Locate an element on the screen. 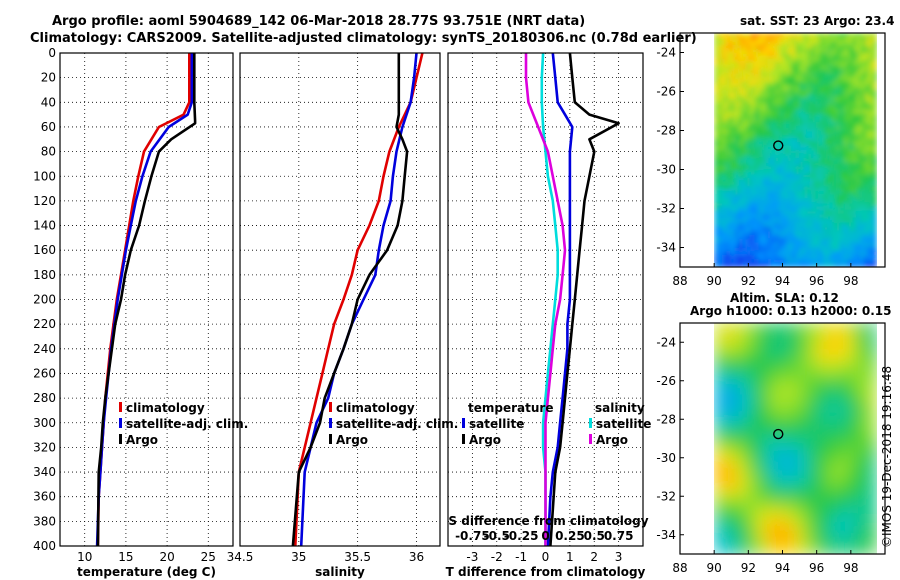 The image size is (900, 580). y-tick-label: -28 is located at coordinates (666, 131).